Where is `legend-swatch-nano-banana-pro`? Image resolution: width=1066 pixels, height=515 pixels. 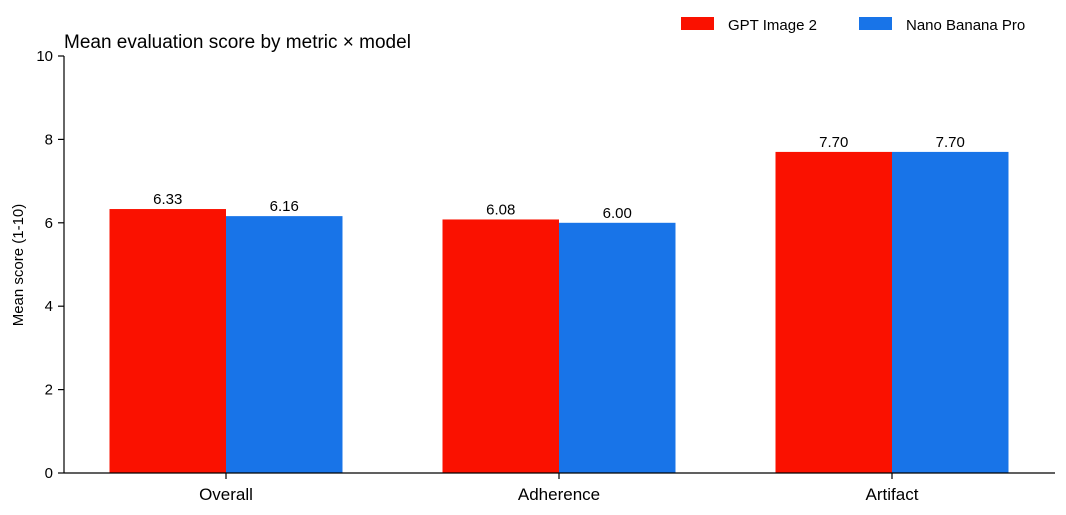 legend-swatch-nano-banana-pro is located at coordinates (875, 23).